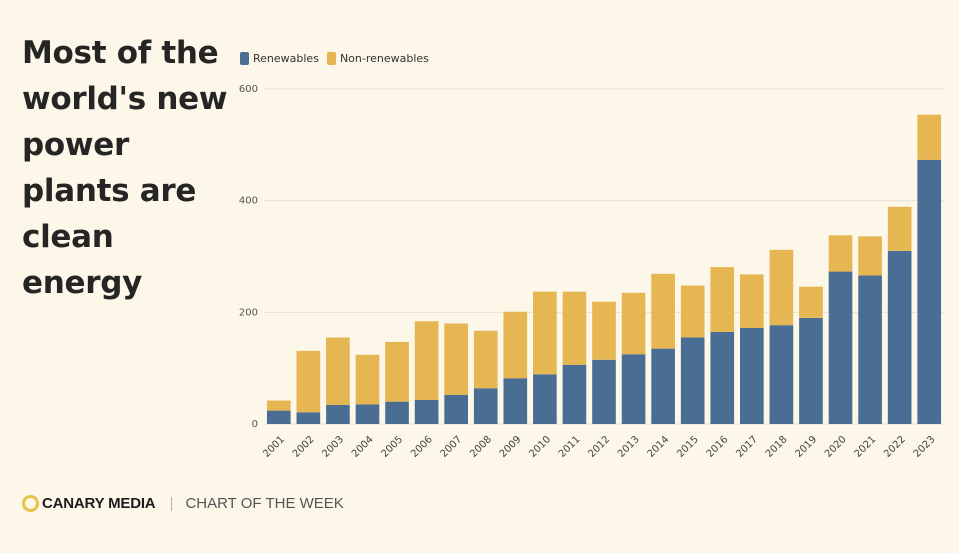 The image size is (959, 553). What do you see at coordinates (895, 447) in the screenshot?
I see `x-tick-label-2022: 2022` at bounding box center [895, 447].